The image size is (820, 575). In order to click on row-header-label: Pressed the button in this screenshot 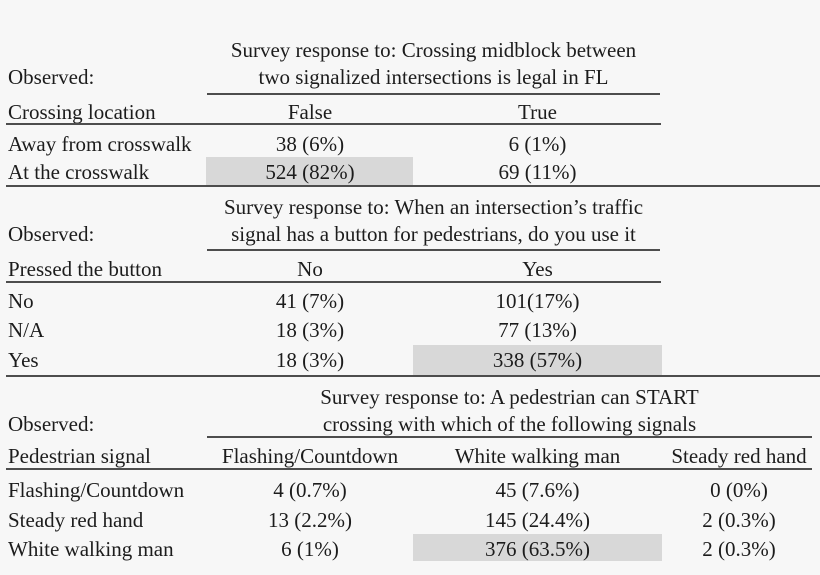, I will do `click(85, 269)`.